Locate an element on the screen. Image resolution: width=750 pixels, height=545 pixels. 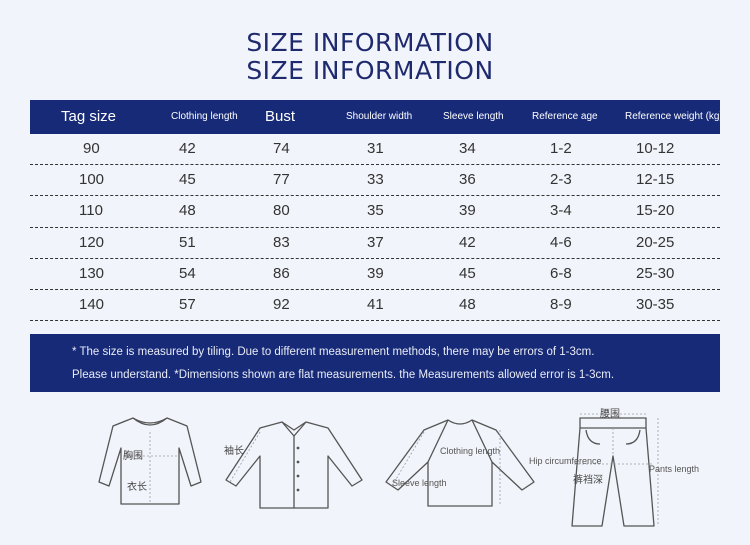
page-title-repeat: SIZE INFORMATION is located at coordinates (370, 70).